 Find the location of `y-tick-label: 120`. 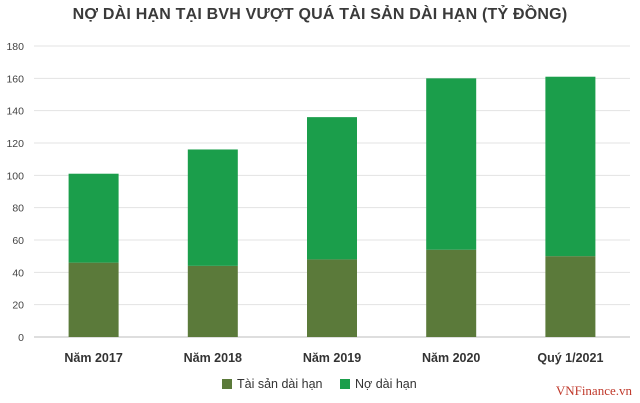

y-tick-label: 120 is located at coordinates (15, 144).